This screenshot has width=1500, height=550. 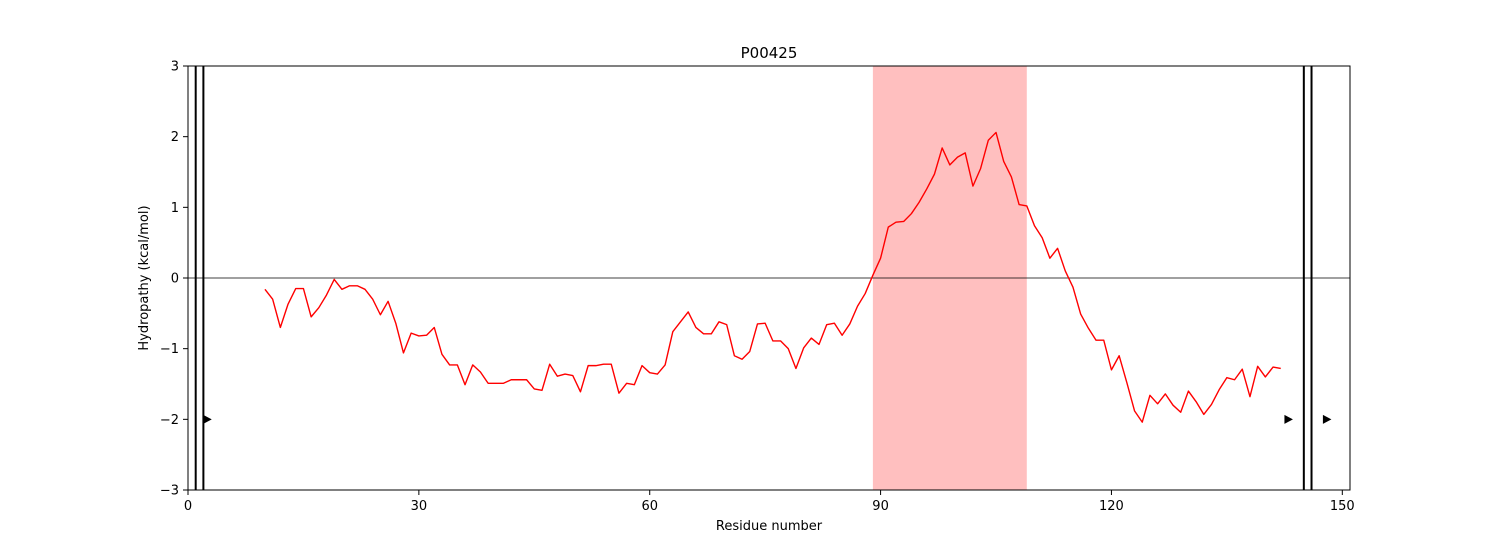 I want to click on y-tick-label: −3, so click(x=169, y=491).